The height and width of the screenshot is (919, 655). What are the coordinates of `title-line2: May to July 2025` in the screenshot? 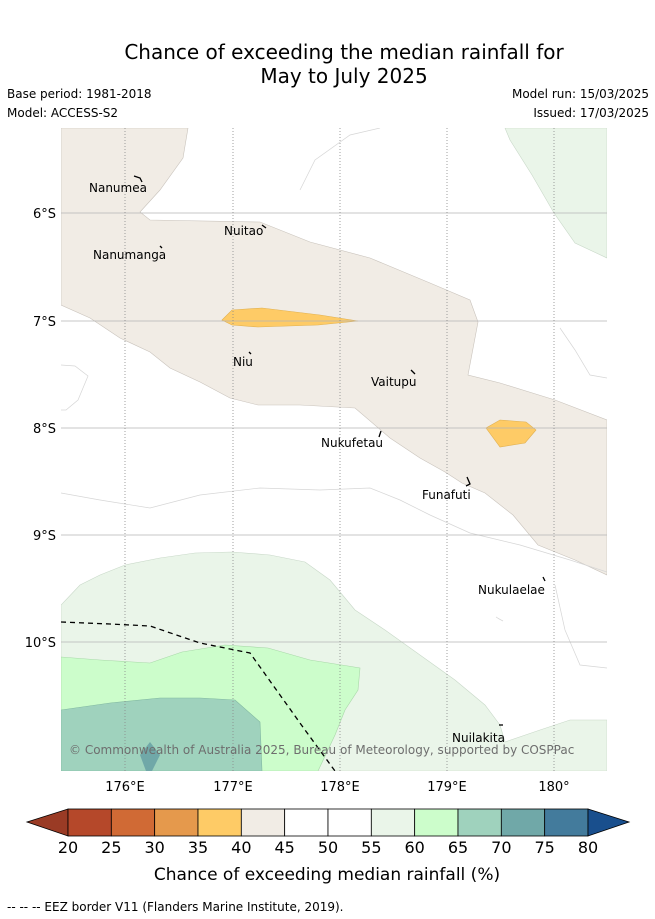 It's located at (344, 76).